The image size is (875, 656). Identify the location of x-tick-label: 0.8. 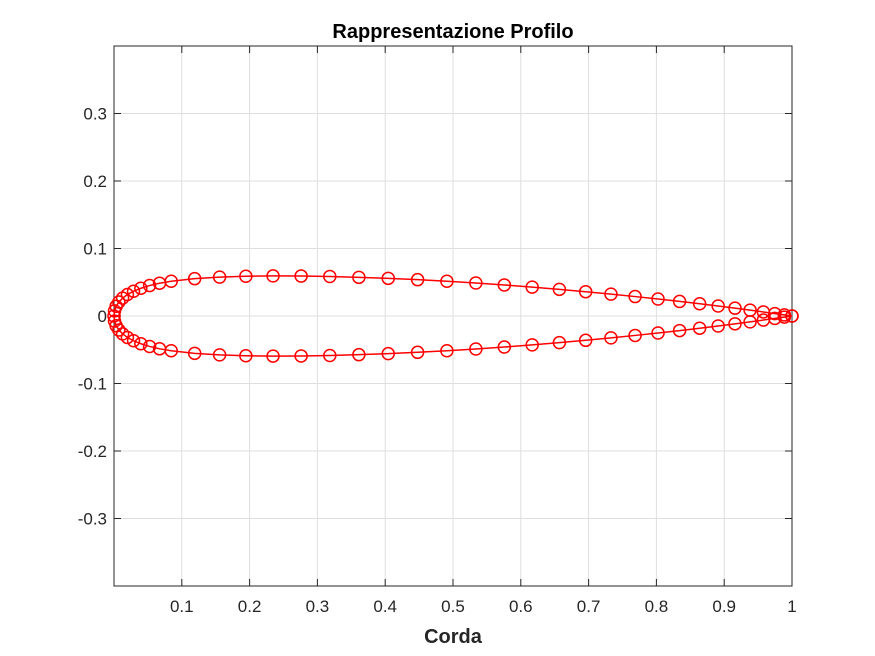
(657, 606).